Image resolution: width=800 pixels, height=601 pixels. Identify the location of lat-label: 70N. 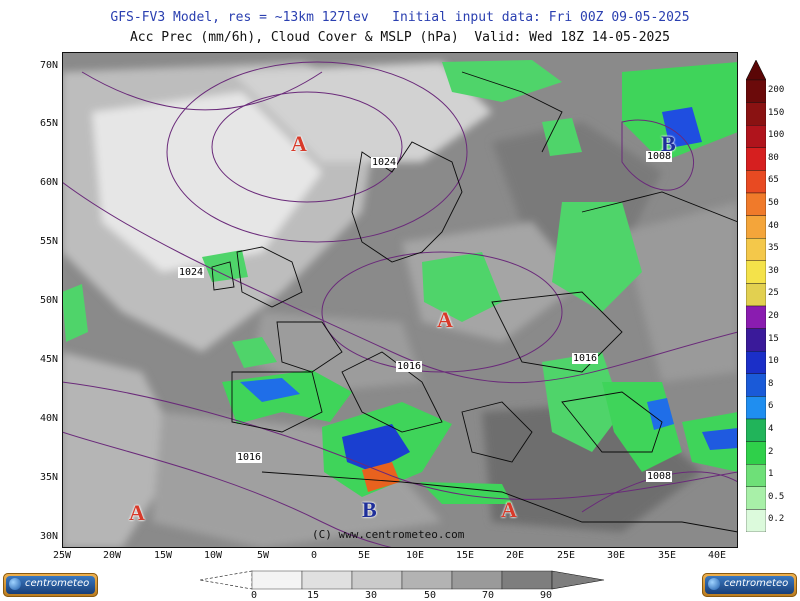
(48, 65).